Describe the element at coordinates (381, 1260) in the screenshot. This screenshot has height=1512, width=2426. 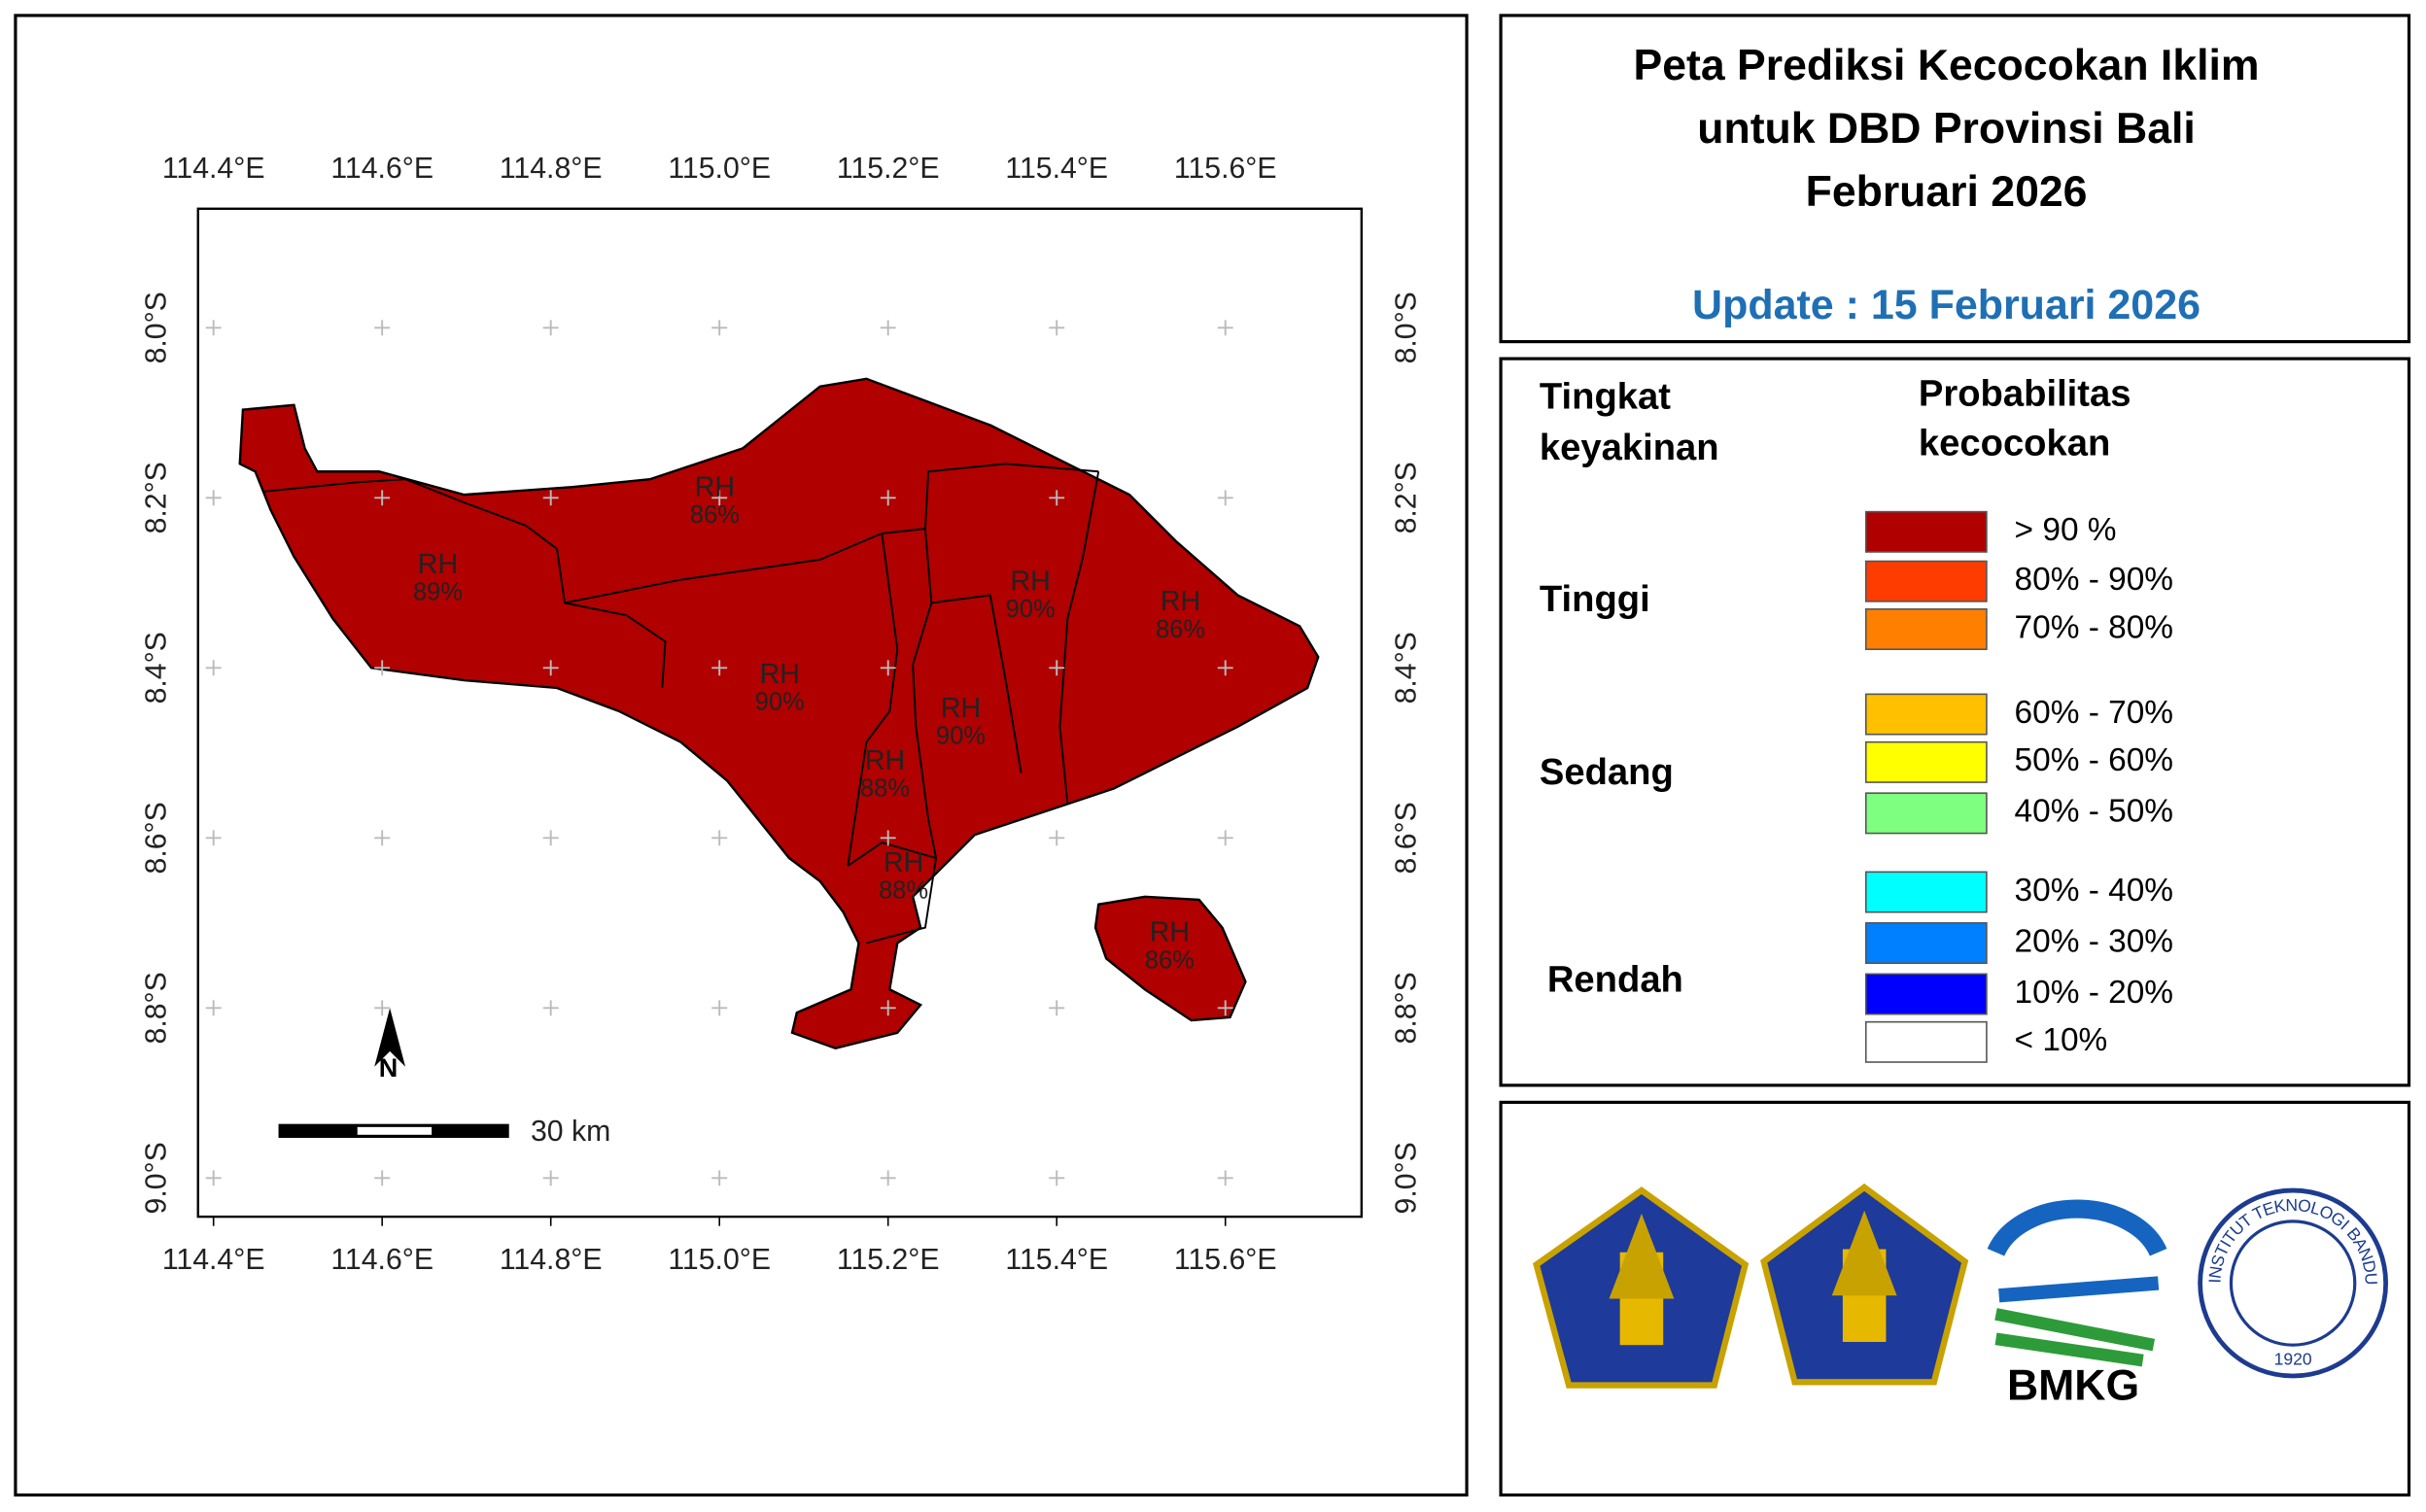
I see `x-label-bottom: 114.6°E` at that location.